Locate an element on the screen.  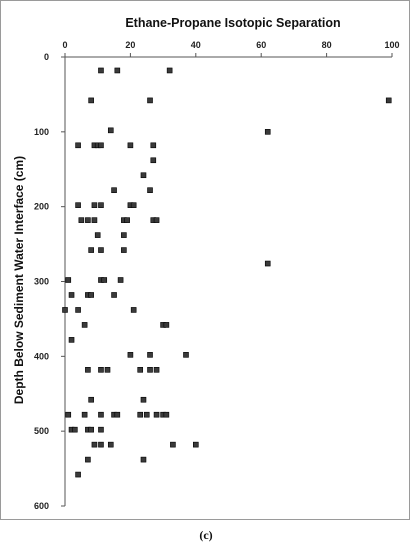
x-tick-label: 20 is located at coordinates (130, 45).